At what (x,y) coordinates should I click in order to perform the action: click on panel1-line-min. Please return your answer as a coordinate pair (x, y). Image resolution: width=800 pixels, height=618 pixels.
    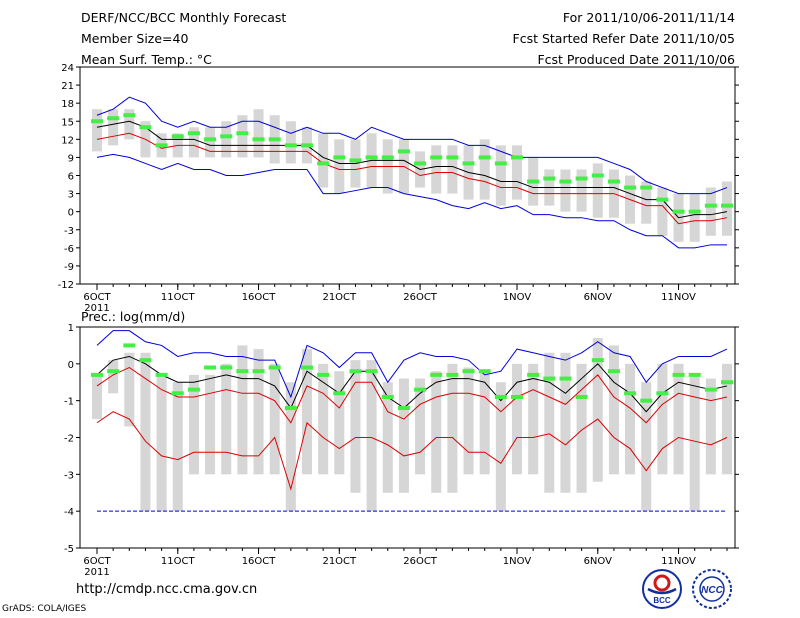
    Looking at the image, I should click on (411, 201).